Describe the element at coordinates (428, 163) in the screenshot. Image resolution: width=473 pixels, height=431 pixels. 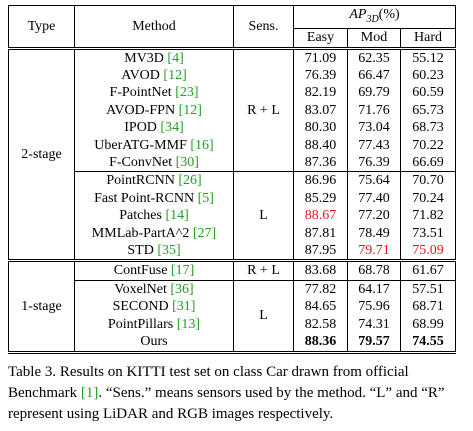
I see `value-hard: 66.69` at that location.